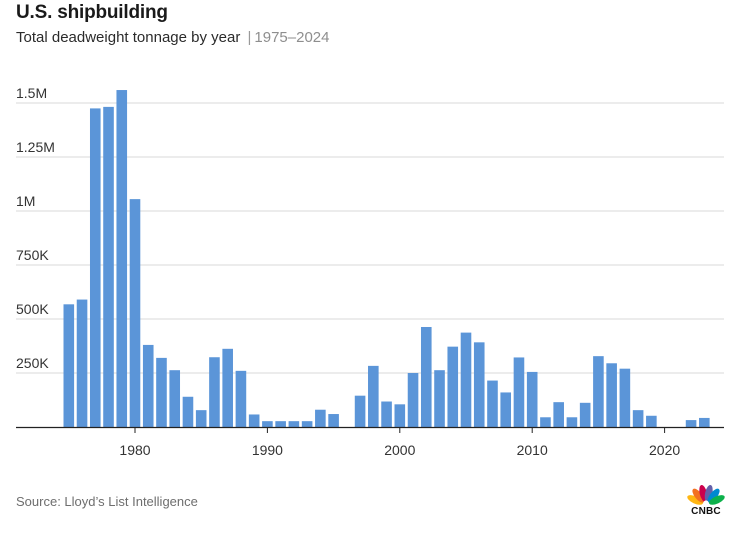  What do you see at coordinates (292, 37) in the screenshot?
I see `subtitle-year-range: 1975–2024` at bounding box center [292, 37].